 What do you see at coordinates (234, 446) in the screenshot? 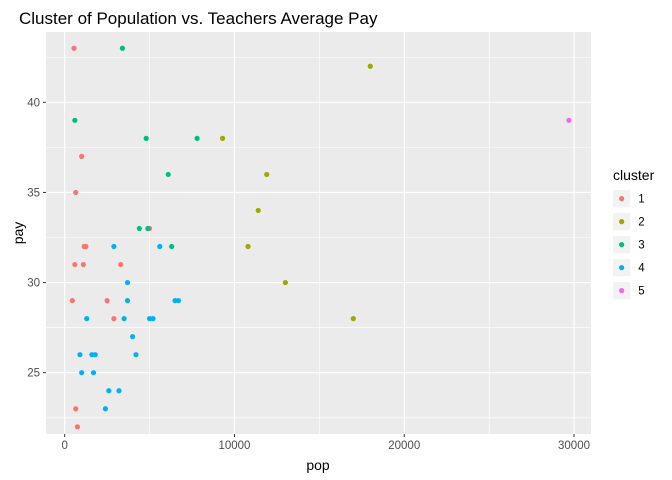
I see `x-tick-label: 10000` at bounding box center [234, 446].